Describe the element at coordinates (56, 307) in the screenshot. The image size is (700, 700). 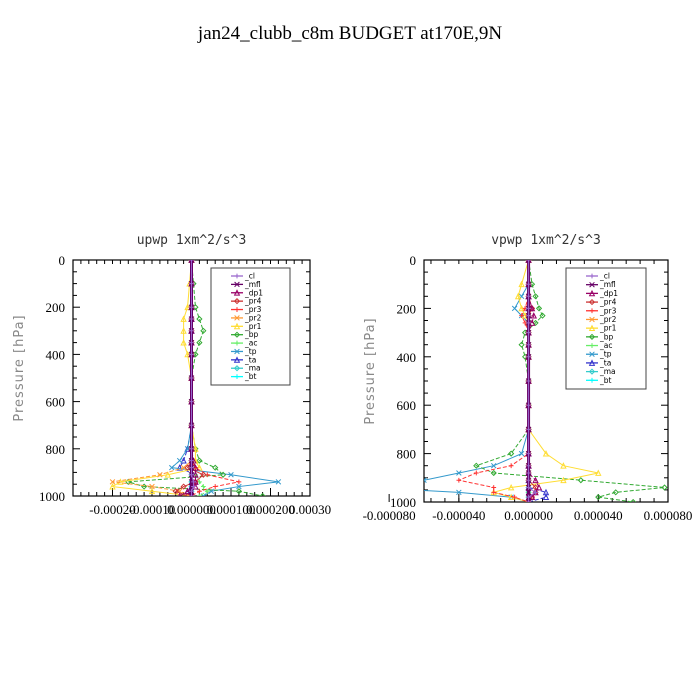
I see `y-tick-label: 200` at that location.